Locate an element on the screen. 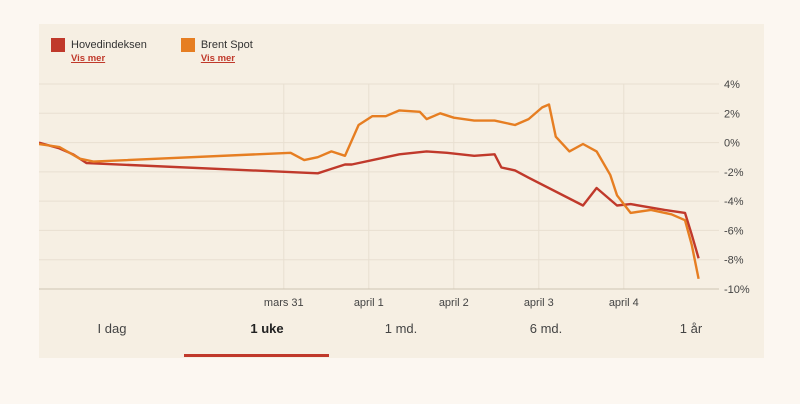 The height and width of the screenshot is (404, 800). selected-range-underline is located at coordinates (256, 355).